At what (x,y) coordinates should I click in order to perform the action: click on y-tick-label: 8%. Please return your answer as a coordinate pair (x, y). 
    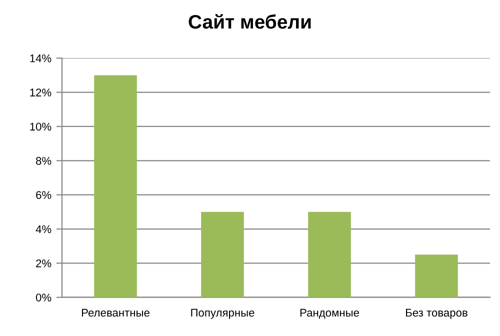
    Looking at the image, I should click on (44, 160).